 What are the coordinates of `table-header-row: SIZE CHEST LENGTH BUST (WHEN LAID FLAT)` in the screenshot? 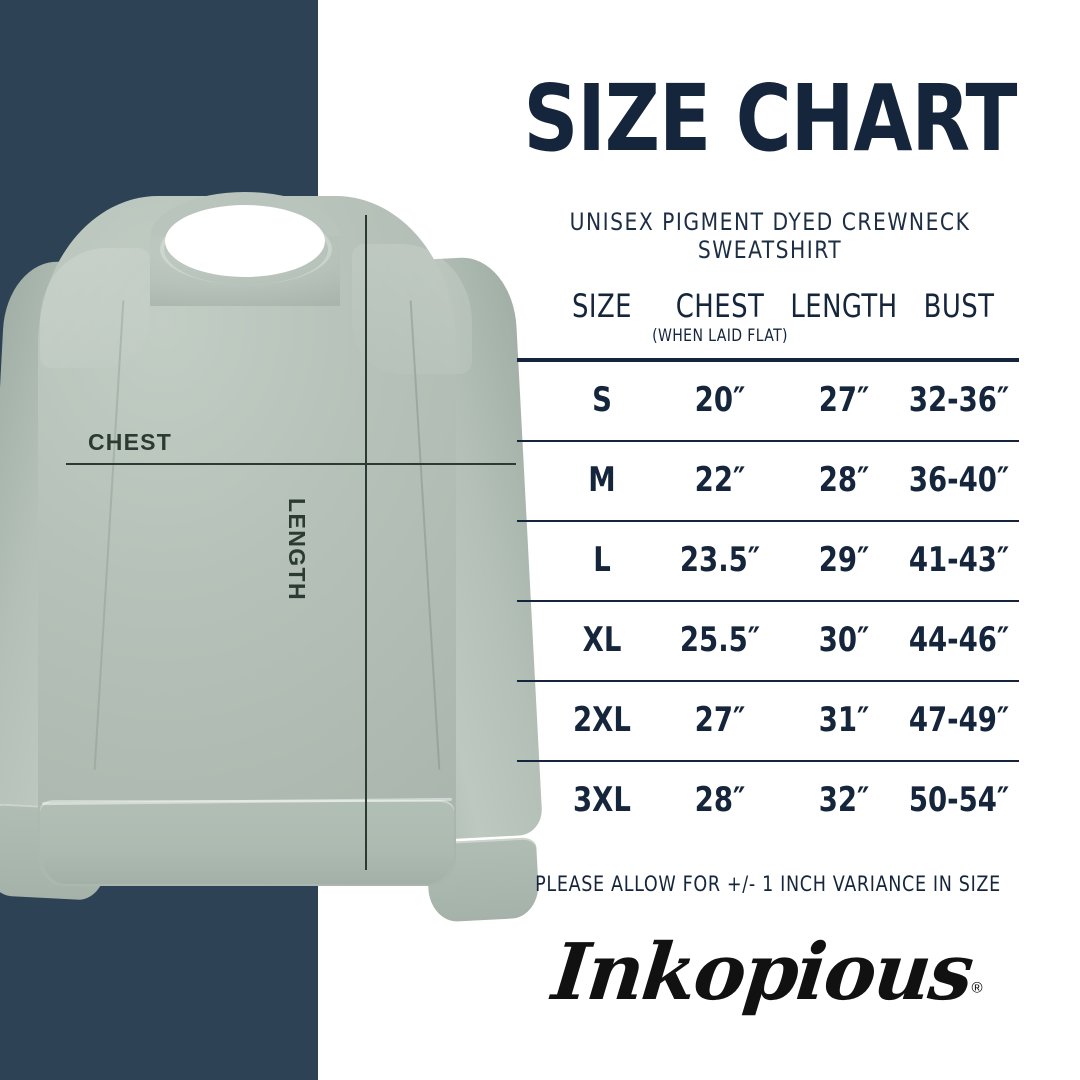 It's located at (768, 323).